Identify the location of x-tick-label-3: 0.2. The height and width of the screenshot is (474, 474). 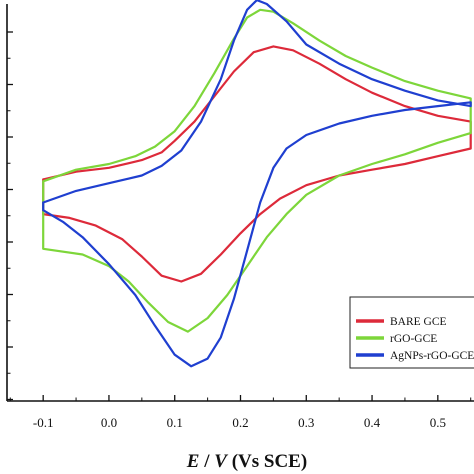
(240, 422).